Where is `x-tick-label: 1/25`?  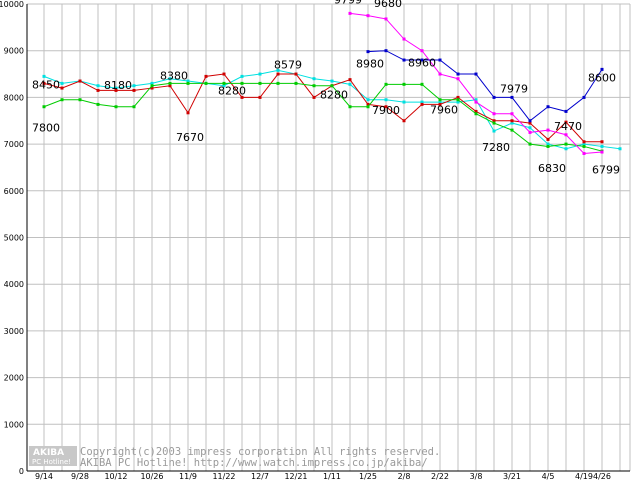 x-tick-label: 1/25 is located at coordinates (368, 476).